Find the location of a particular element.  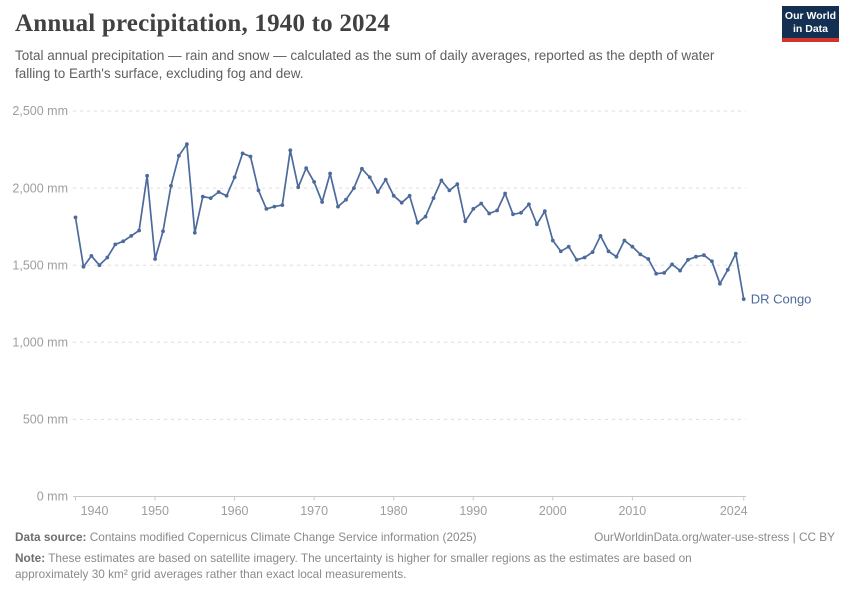

x-axis-tick-label: 2010 is located at coordinates (632, 511).